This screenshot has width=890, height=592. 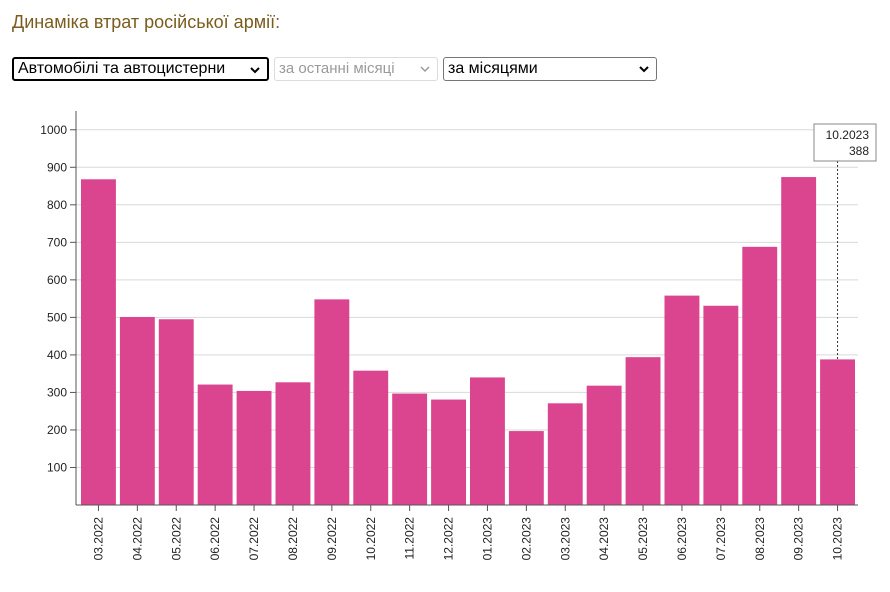 What do you see at coordinates (838, 539) in the screenshot?
I see `x-tick-label: 10.2023` at bounding box center [838, 539].